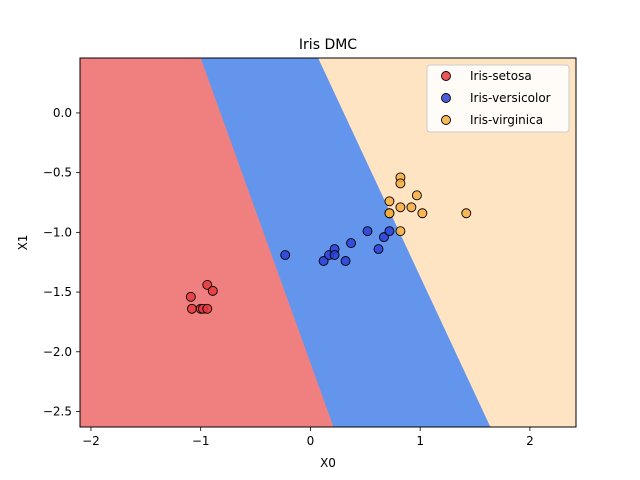 This screenshot has height=480, width=640. Describe the element at coordinates (311, 441) in the screenshot. I see `x-tick-label: 0` at that location.